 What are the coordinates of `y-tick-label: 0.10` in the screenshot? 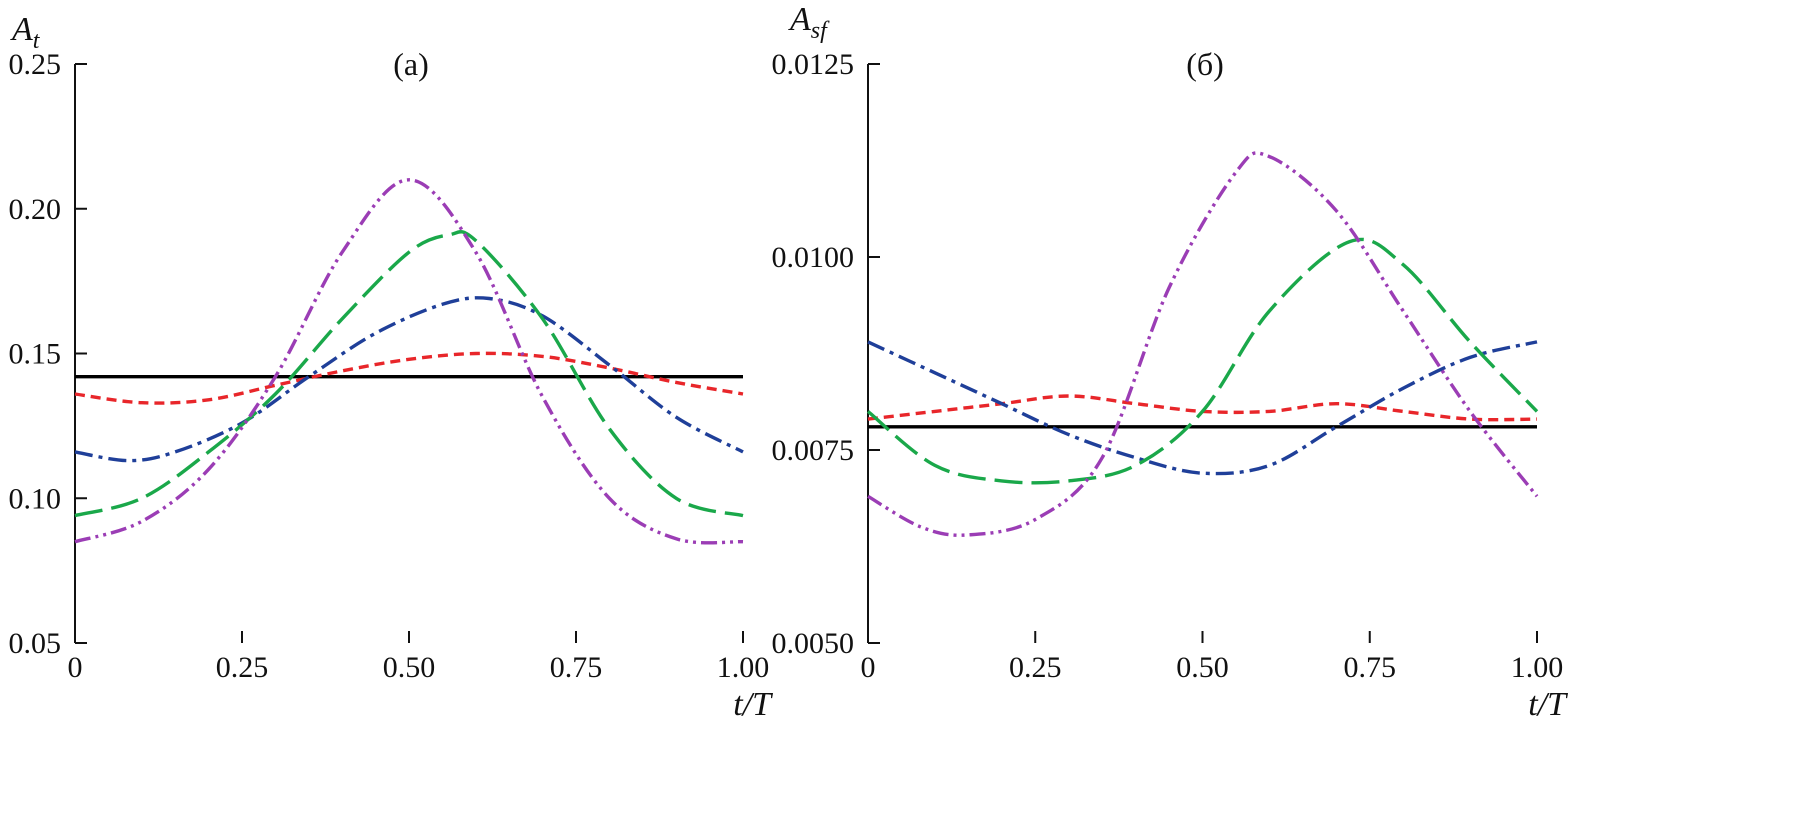 It's located at (35, 498).